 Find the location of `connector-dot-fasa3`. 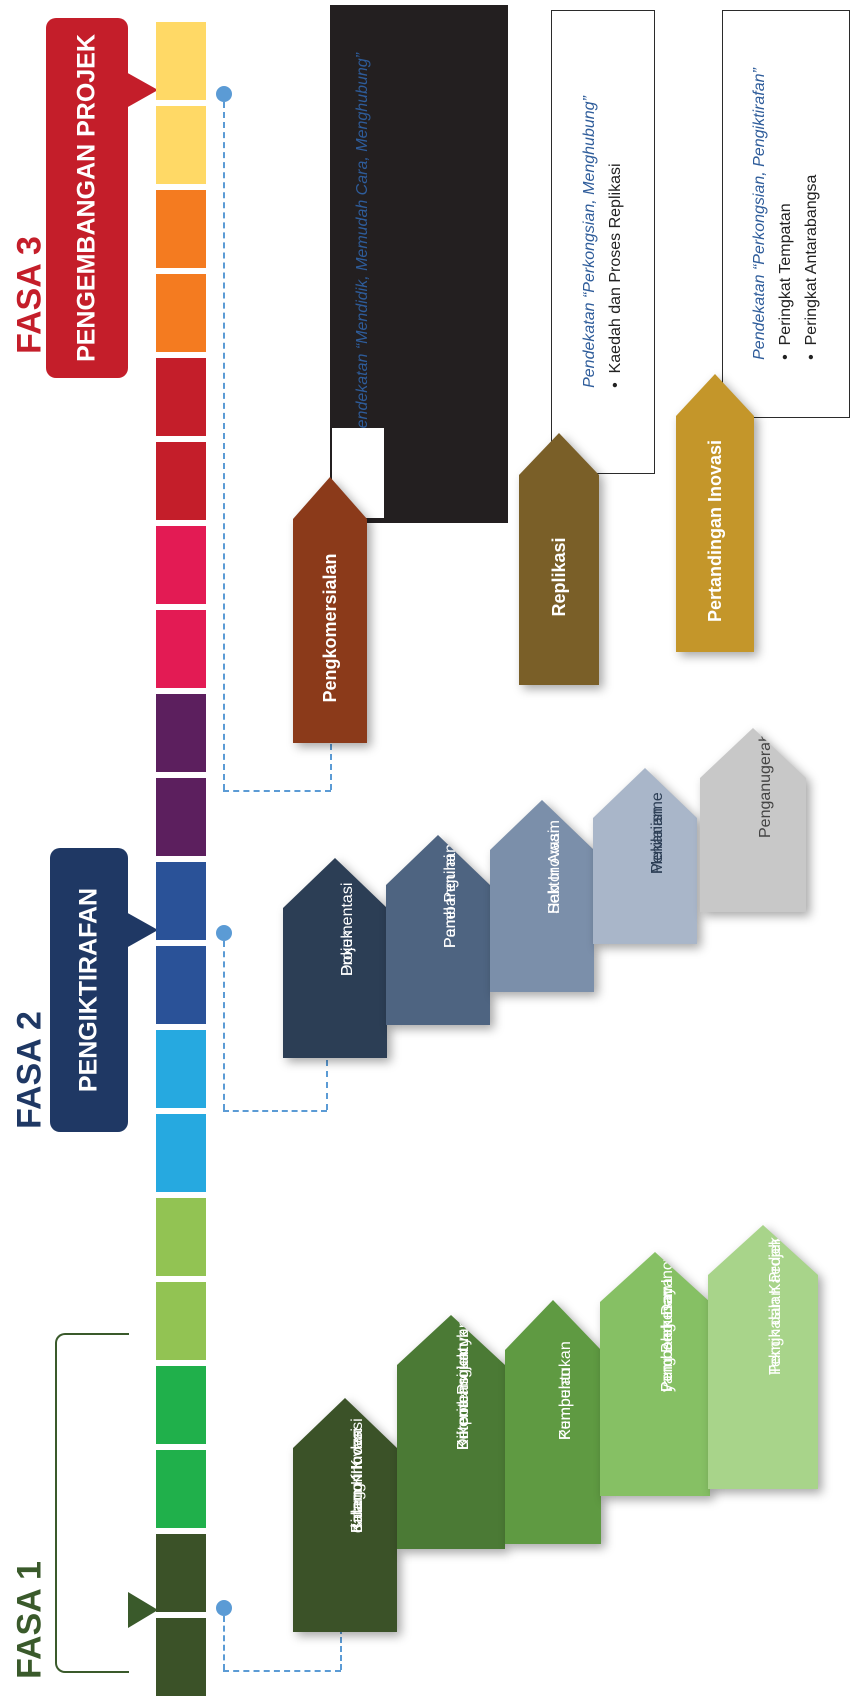

connector-dot-fasa3 is located at coordinates (224, 94).